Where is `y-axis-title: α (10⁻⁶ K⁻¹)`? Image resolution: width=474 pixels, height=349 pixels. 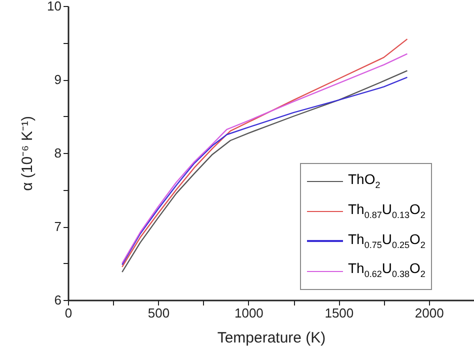 y-axis-title: α (10⁻⁶ K⁻¹) is located at coordinates (27, 153).